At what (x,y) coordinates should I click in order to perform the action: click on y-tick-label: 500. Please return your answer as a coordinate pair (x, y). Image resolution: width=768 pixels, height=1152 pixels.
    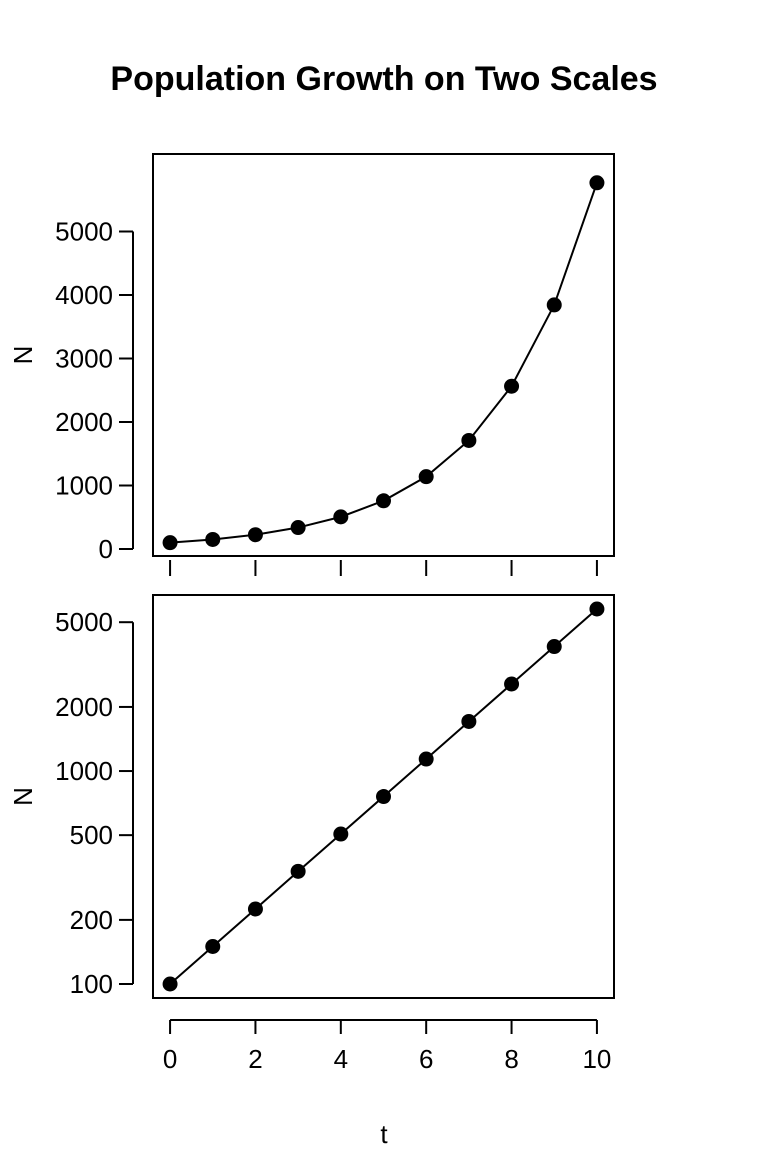
    Looking at the image, I should click on (91, 835).